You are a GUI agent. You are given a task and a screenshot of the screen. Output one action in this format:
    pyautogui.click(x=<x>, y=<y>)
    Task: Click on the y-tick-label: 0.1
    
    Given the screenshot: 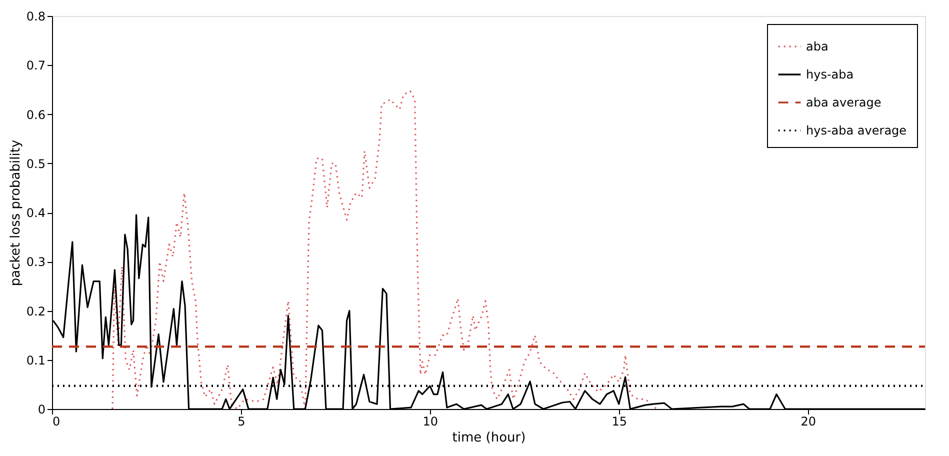 What is the action you would take?
    pyautogui.click(x=36, y=360)
    